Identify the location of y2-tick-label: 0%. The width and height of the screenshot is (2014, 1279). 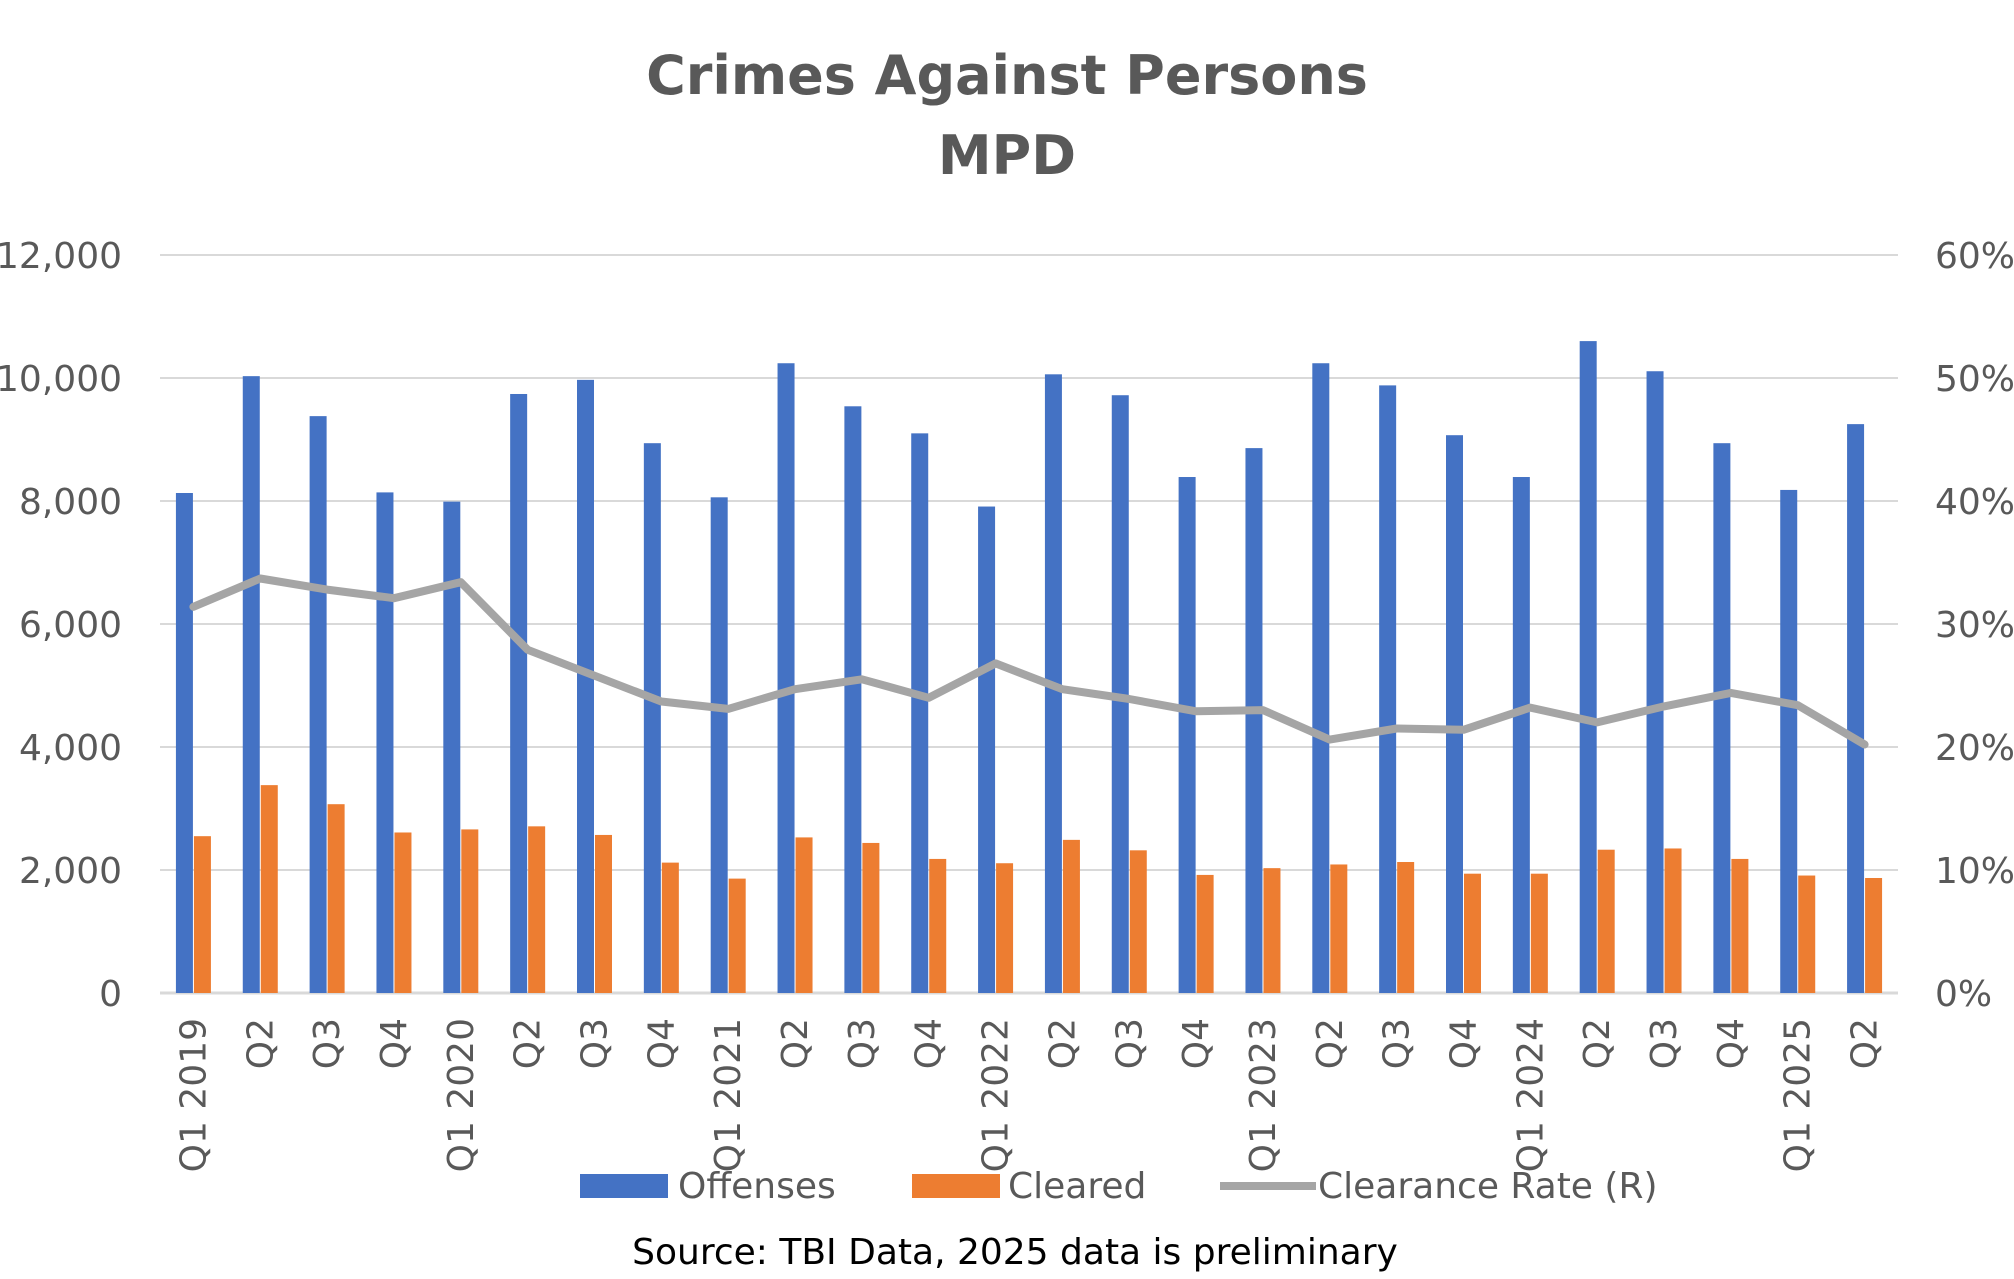
(1963, 994).